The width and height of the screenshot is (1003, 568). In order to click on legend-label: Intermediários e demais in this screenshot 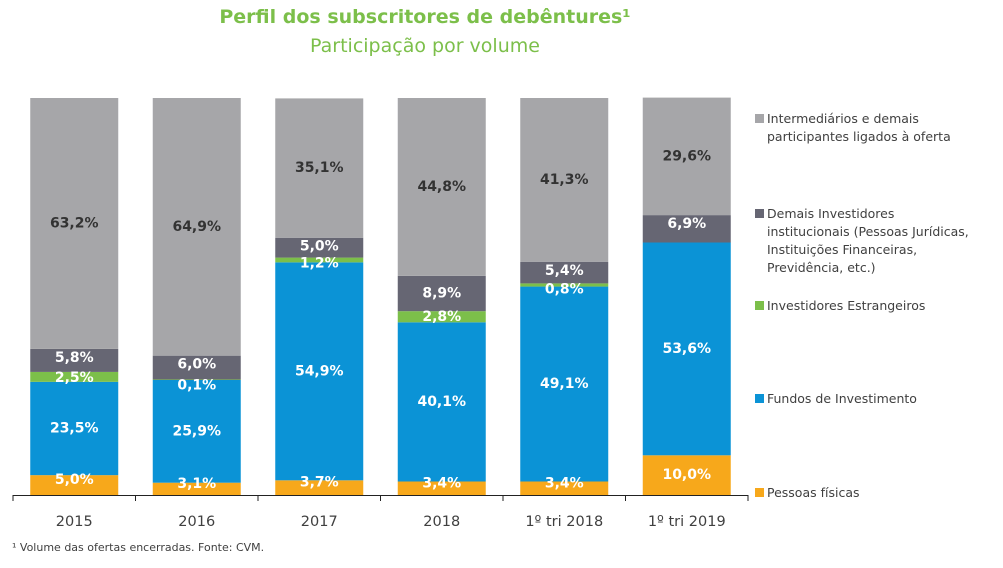, I will do `click(843, 118)`.